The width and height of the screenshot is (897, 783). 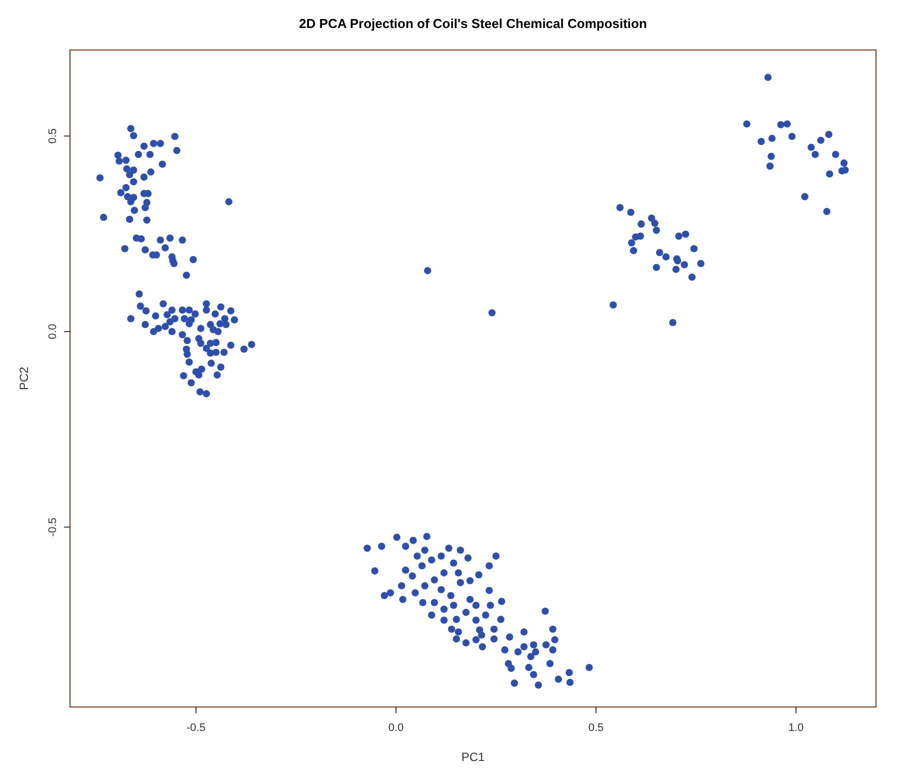 I want to click on x-tick-label: -0.5, so click(x=196, y=728).